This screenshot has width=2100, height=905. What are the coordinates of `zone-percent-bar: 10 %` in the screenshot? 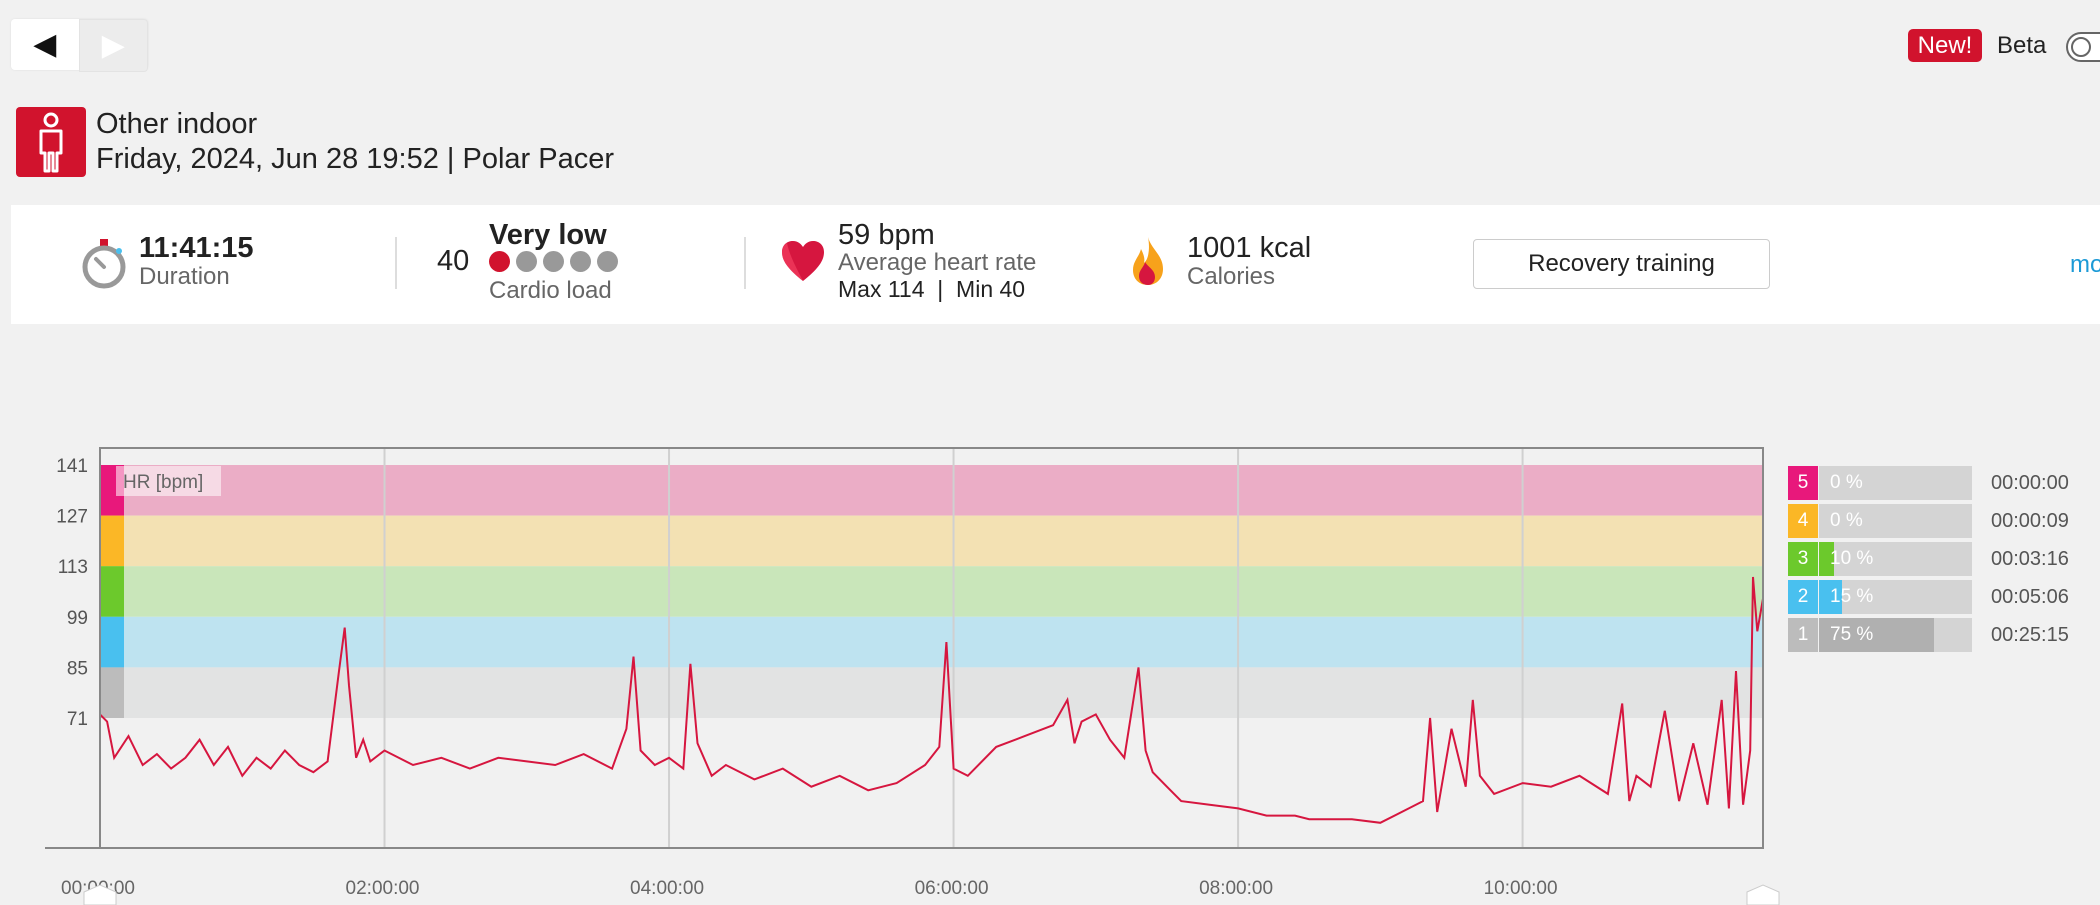 It's located at (1895, 559).